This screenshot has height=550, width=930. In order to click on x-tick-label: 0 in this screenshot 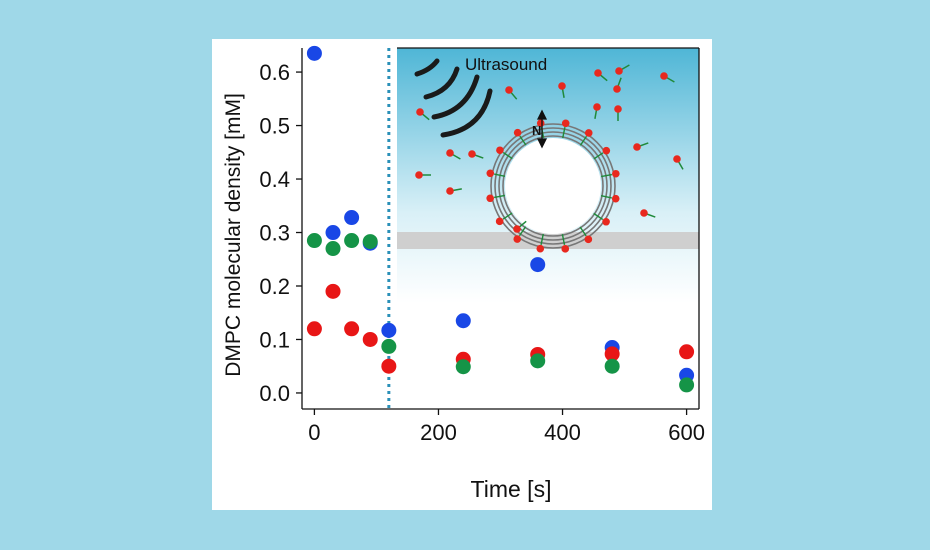, I will do `click(314, 432)`.